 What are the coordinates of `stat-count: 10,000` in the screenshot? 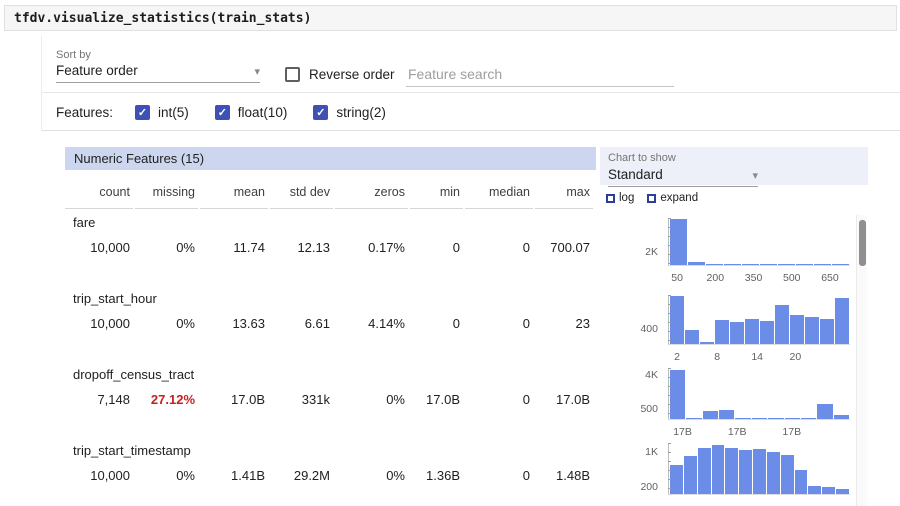 It's located at (110, 247).